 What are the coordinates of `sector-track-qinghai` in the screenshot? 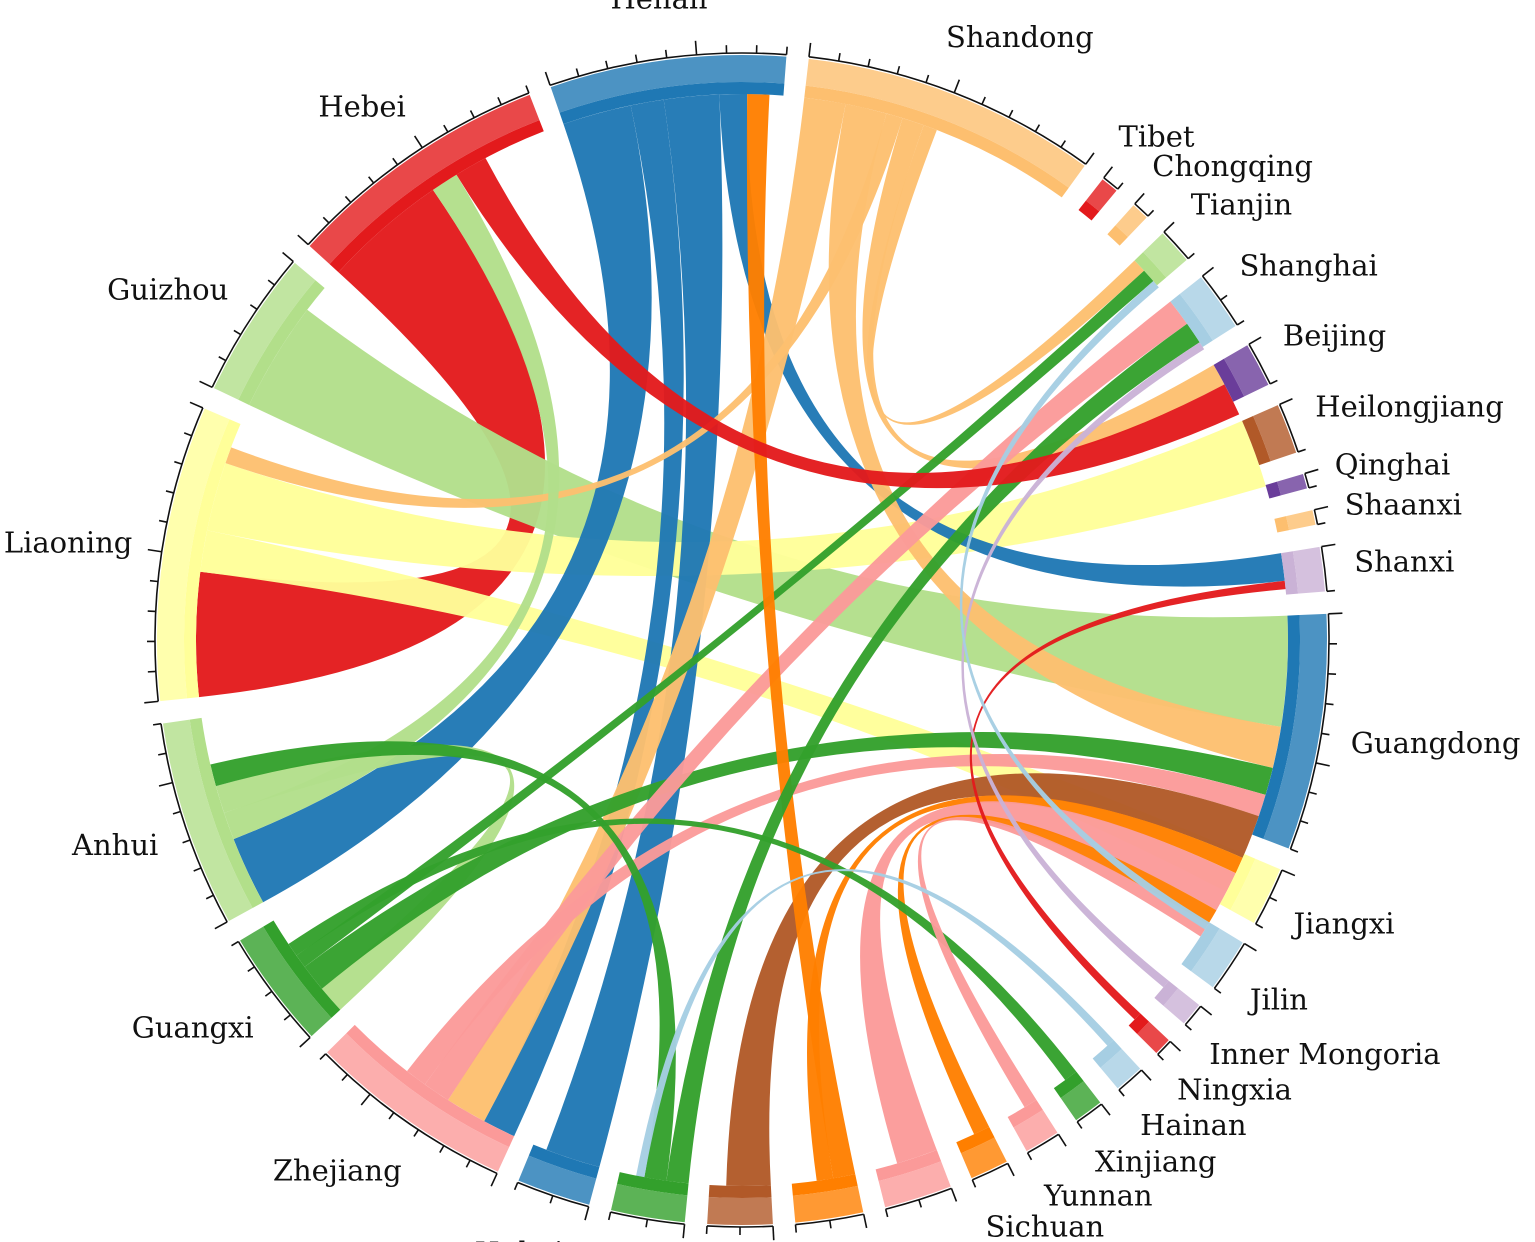 It's located at (1273, 490).